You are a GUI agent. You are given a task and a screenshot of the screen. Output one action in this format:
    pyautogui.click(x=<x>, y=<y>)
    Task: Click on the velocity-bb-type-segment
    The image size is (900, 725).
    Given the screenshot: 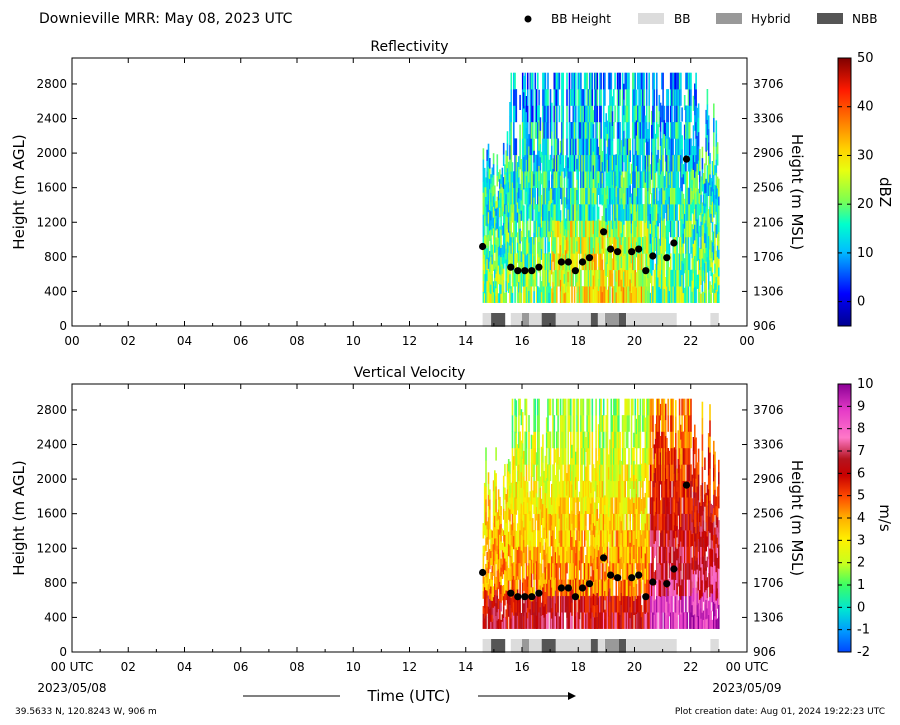 What is the action you would take?
    pyautogui.click(x=601, y=646)
    